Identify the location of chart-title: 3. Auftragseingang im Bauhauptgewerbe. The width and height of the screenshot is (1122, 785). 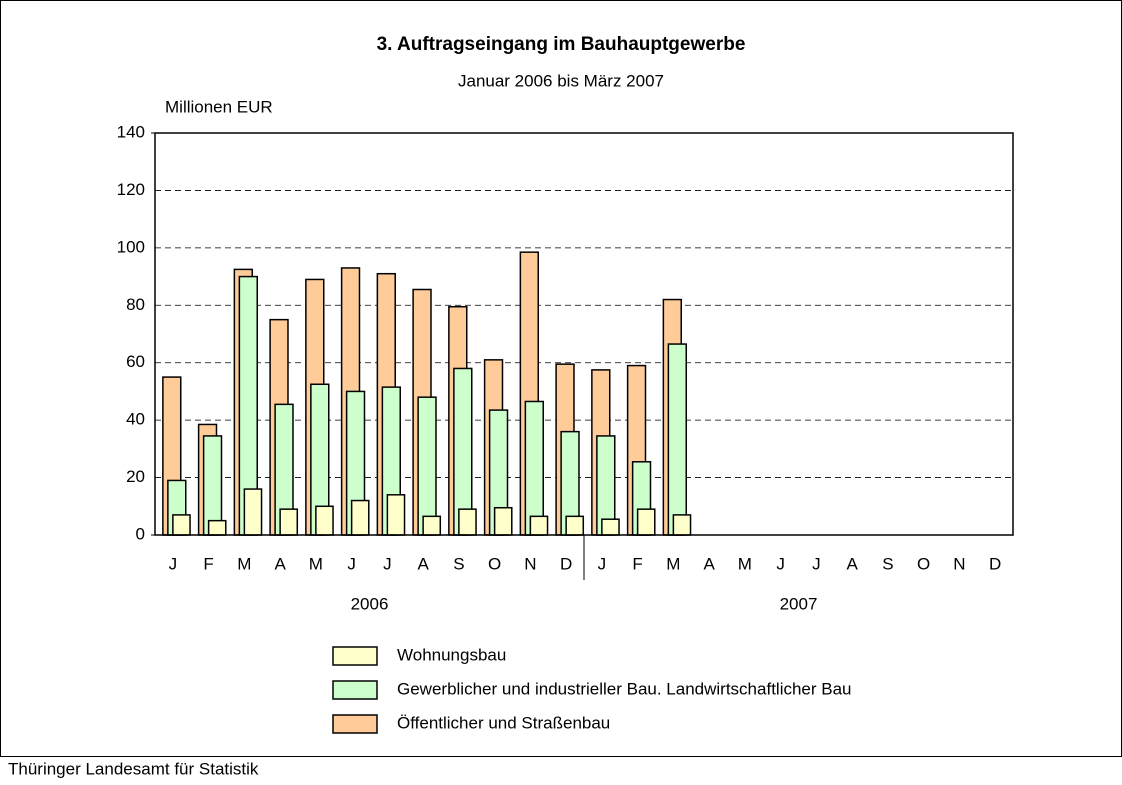
(561, 44).